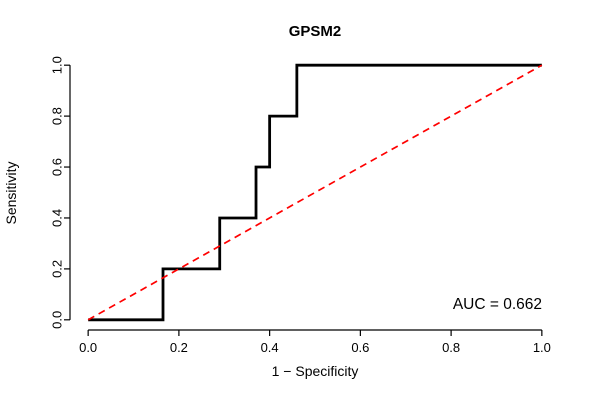  I want to click on y-axis-label: Sensitivity, so click(11, 192).